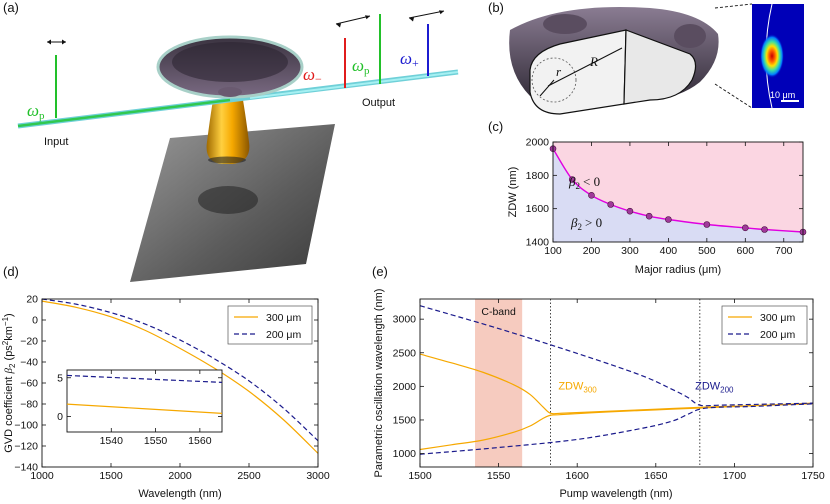 The height and width of the screenshot is (504, 830). I want to click on plot-c-xtick-label-3: 400, so click(669, 251).